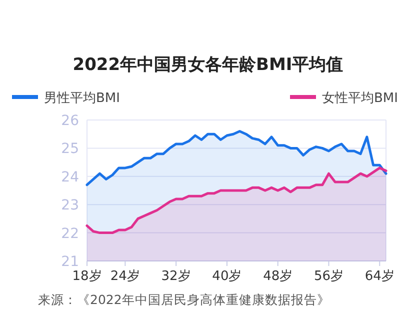 The width and height of the screenshot is (417, 321). What do you see at coordinates (82, 98) in the screenshot?
I see `legend-label: 男性平均BMI` at bounding box center [82, 98].